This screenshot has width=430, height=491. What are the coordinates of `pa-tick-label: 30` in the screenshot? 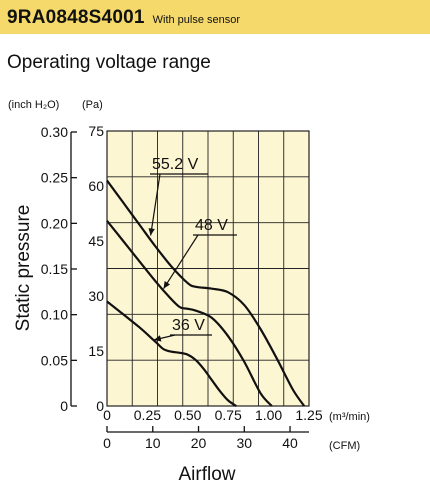 It's located at (96, 296).